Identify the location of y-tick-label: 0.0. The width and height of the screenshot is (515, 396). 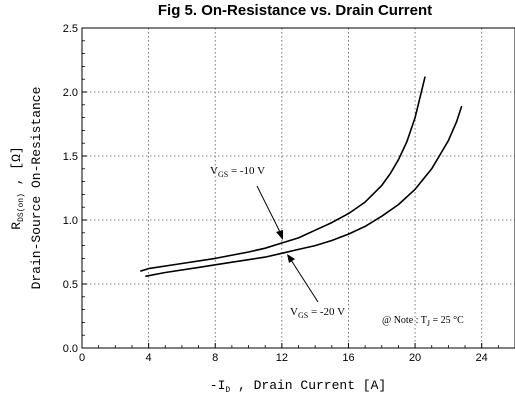
(70, 349).